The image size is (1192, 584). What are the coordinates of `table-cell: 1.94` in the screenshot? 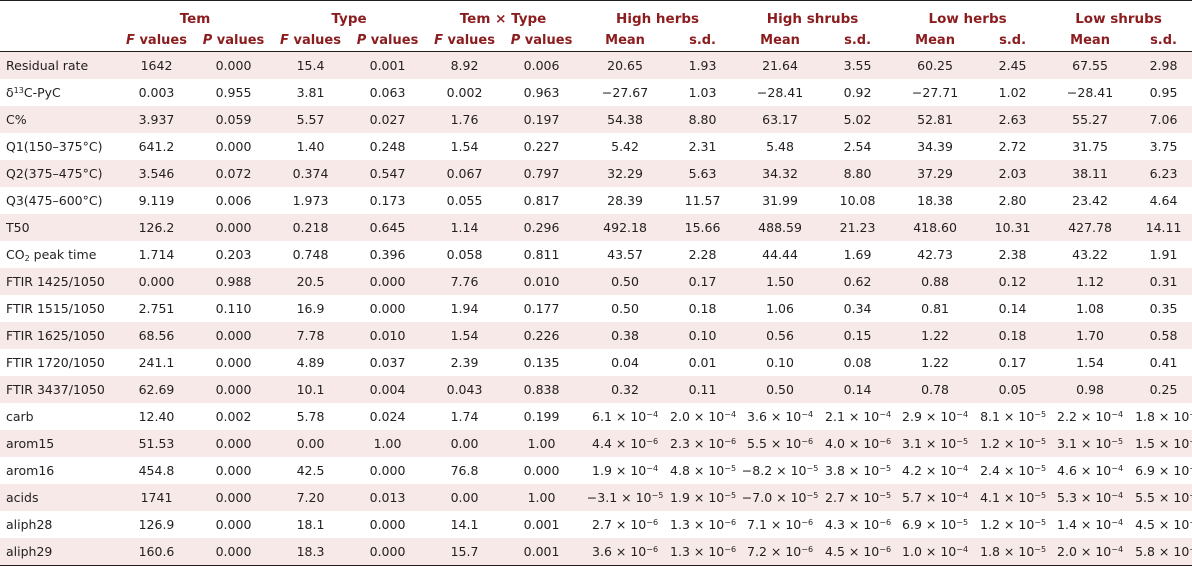 It's located at (465, 308).